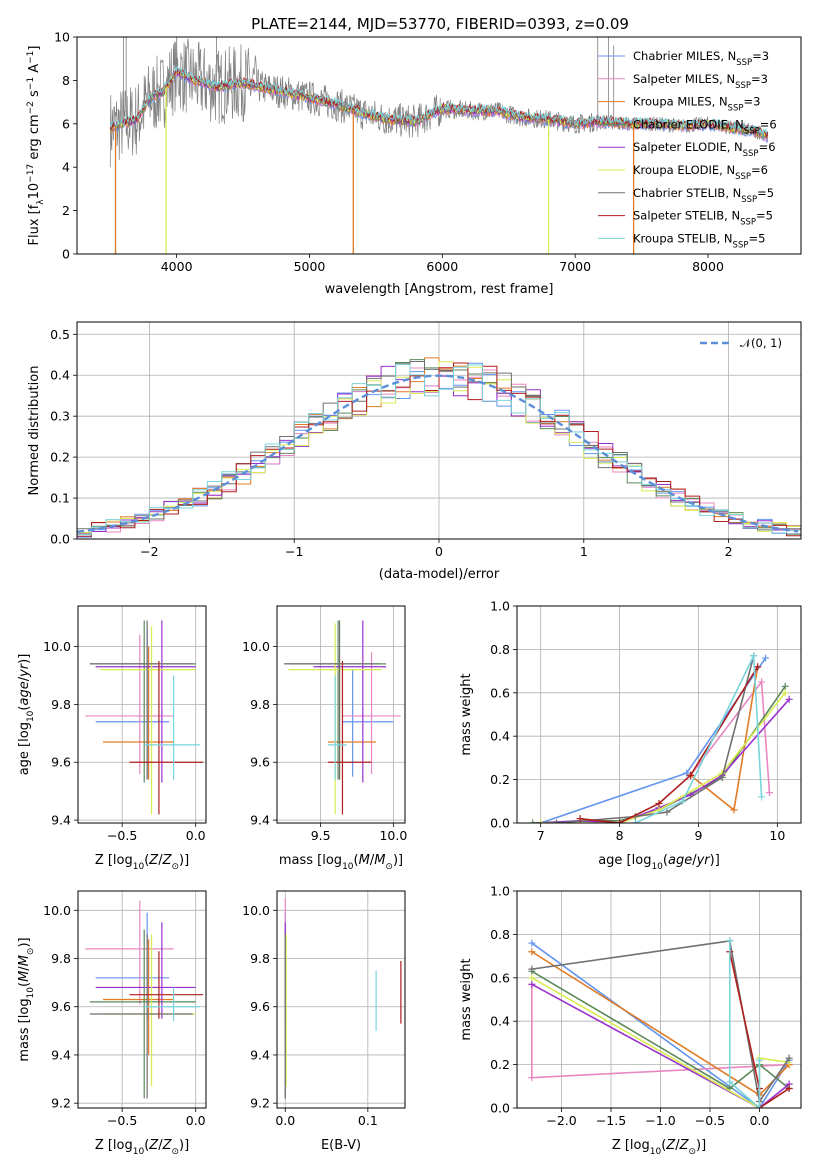  I want to click on weight_vs_Z-xlabel-part: Z [log, so click(631, 1145).